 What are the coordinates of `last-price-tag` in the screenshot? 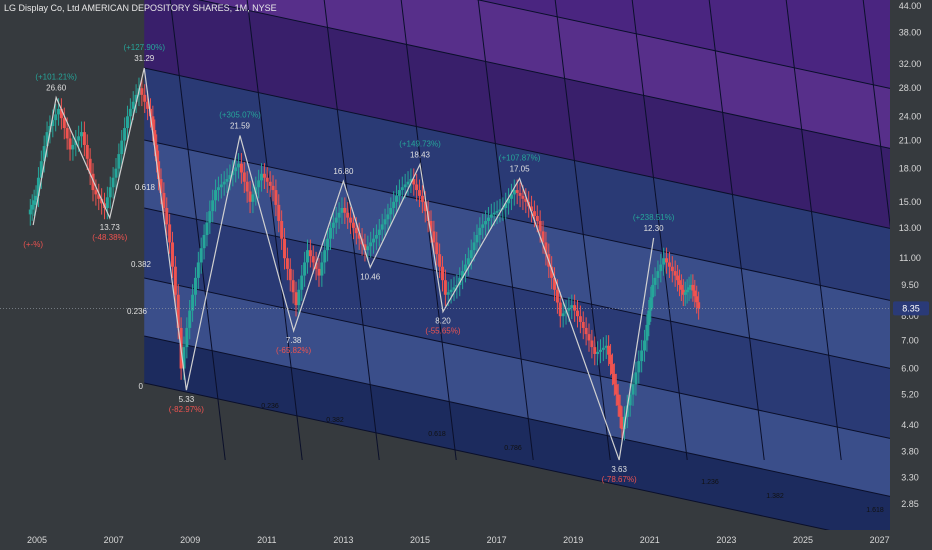 It's located at (911, 308).